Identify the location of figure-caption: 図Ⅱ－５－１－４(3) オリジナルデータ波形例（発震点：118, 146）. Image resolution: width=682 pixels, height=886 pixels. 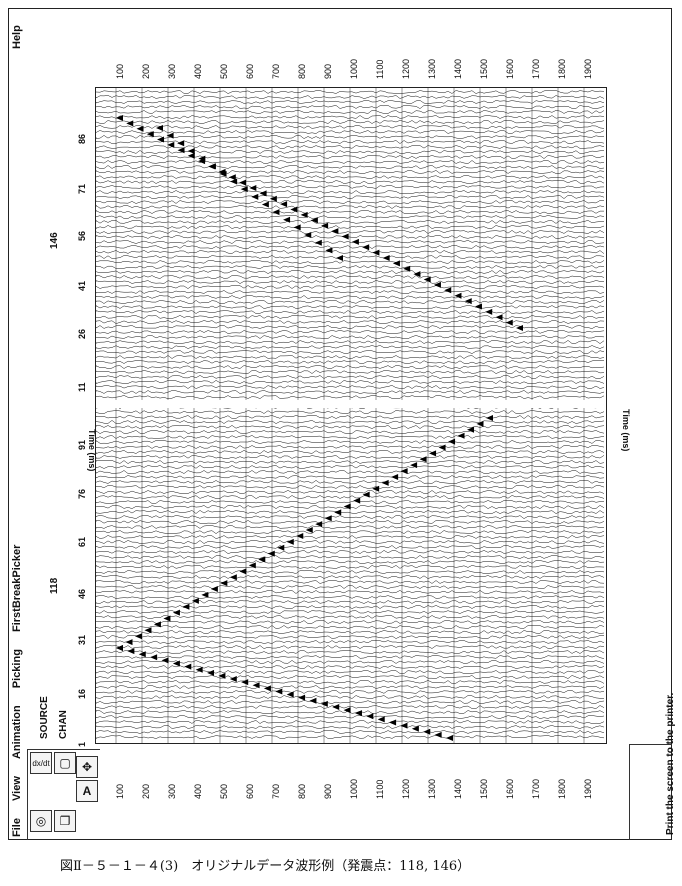
(265, 866).